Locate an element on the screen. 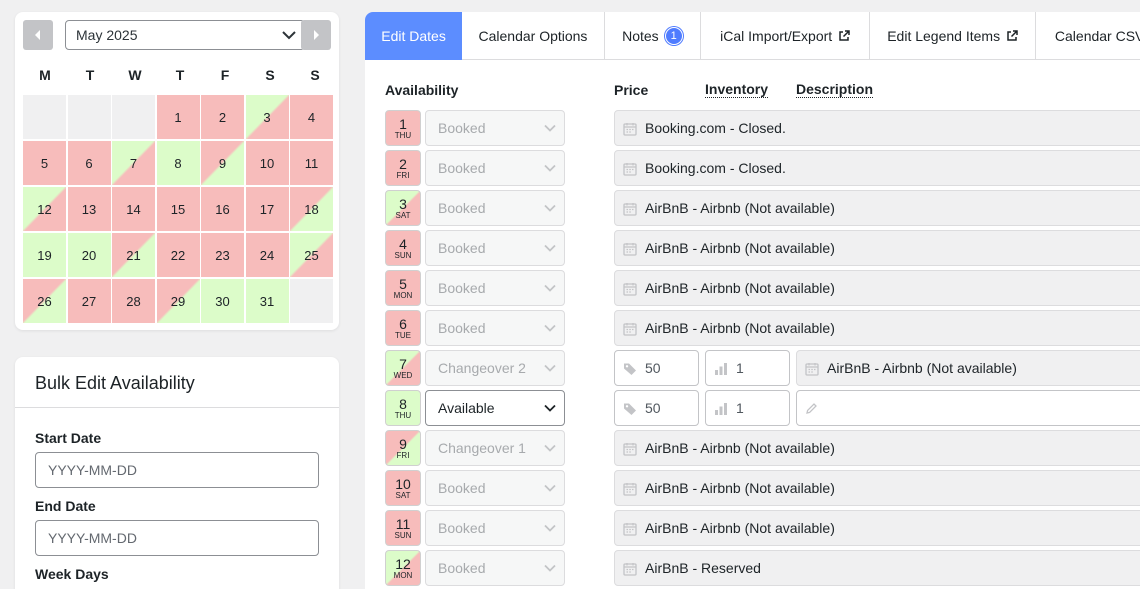 The height and width of the screenshot is (589, 1140). bulk-edit-title: Bulk Edit Availability is located at coordinates (177, 382).